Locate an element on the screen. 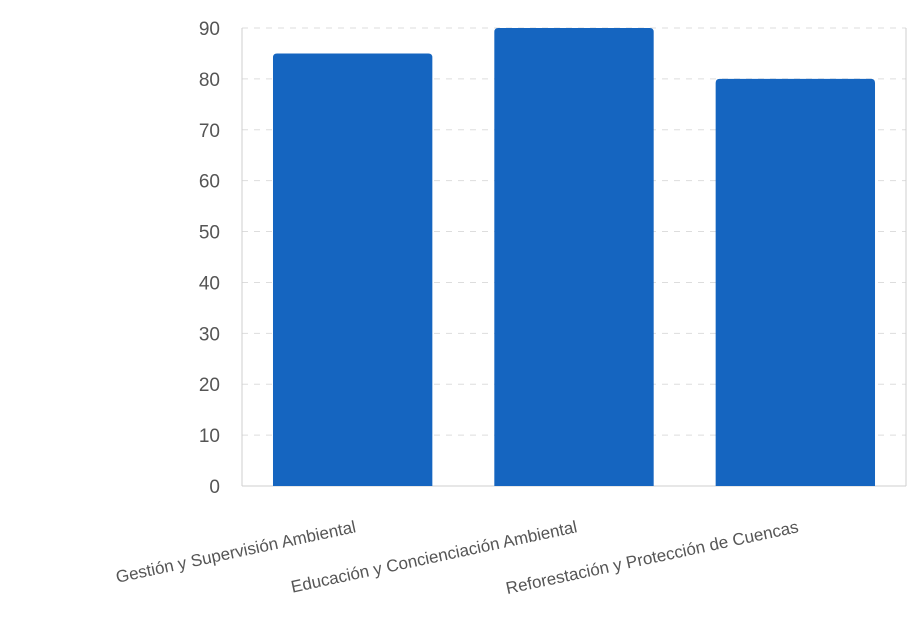 The image size is (918, 619). y-tick-label: 40 is located at coordinates (209, 283).